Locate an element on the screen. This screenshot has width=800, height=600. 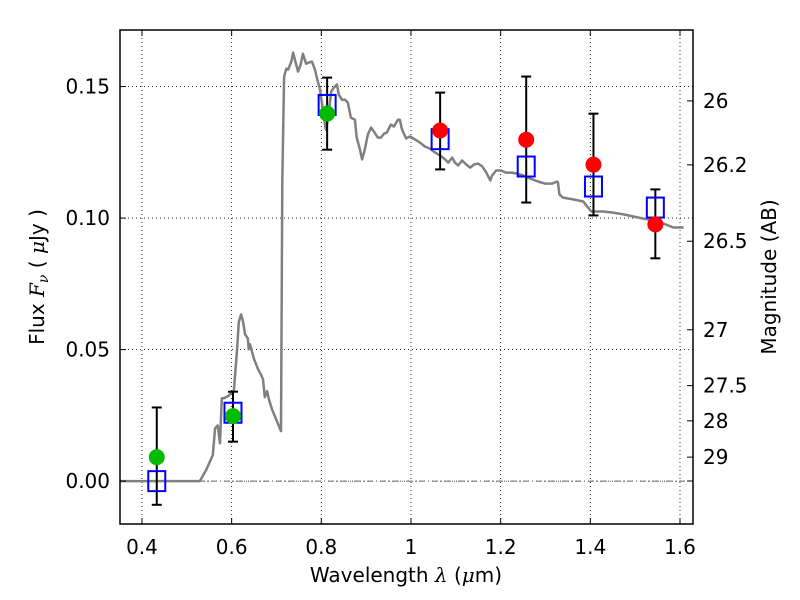
y-axis-label: Flux Fν ( μJy ) is located at coordinates (38, 277).